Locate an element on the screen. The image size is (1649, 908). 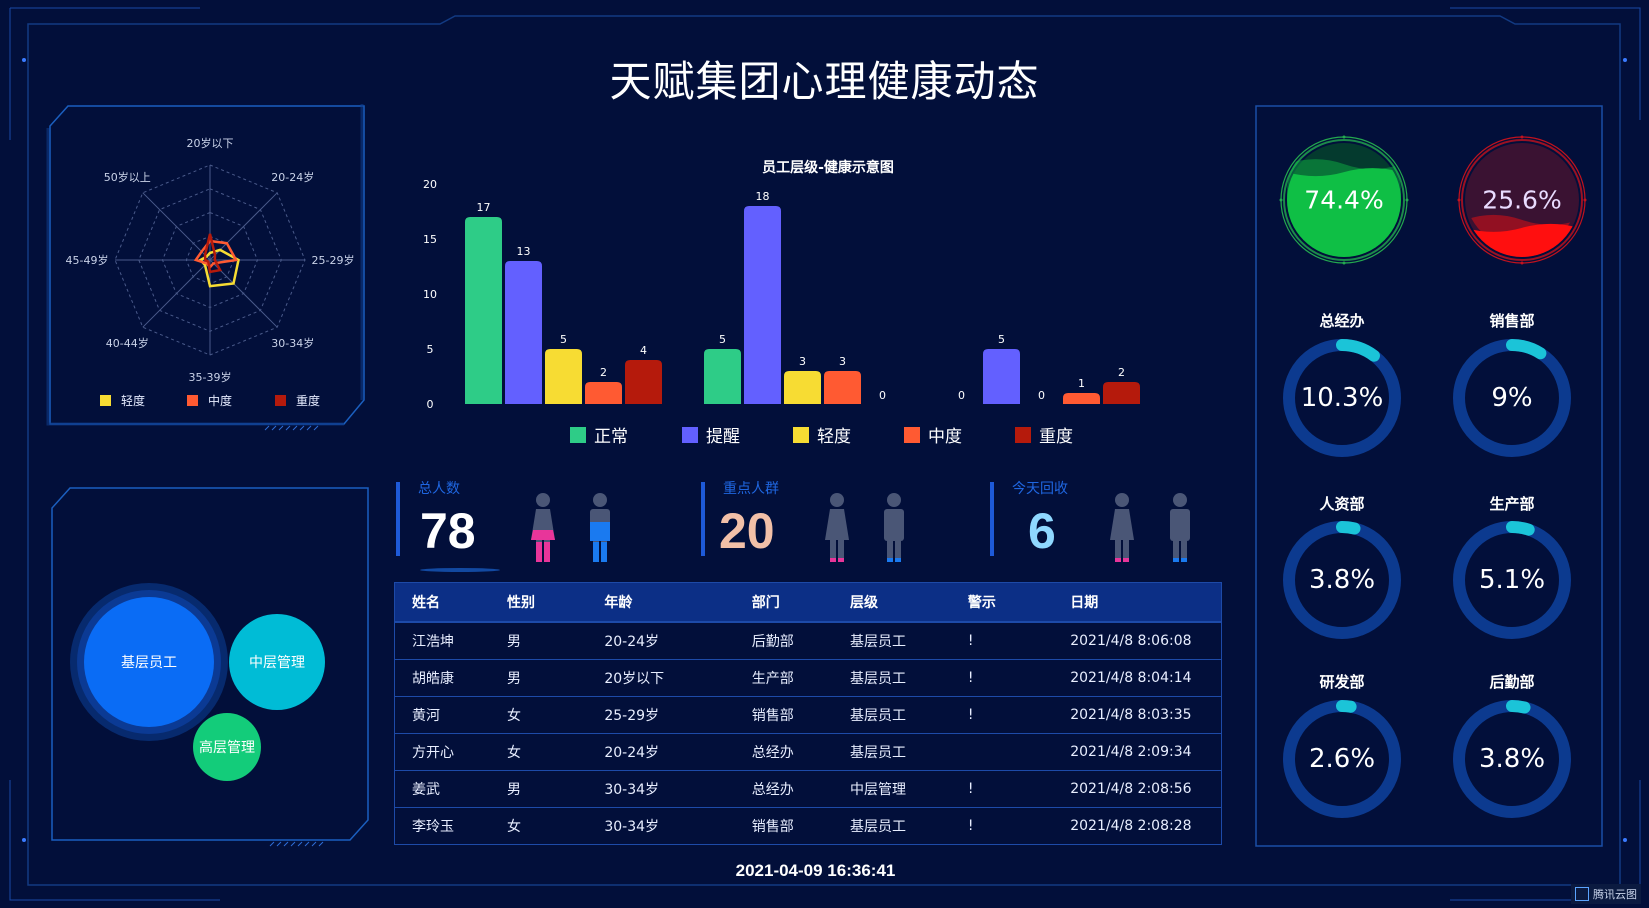
bubble-senior-mgmt: 高层管理 is located at coordinates (227, 747).